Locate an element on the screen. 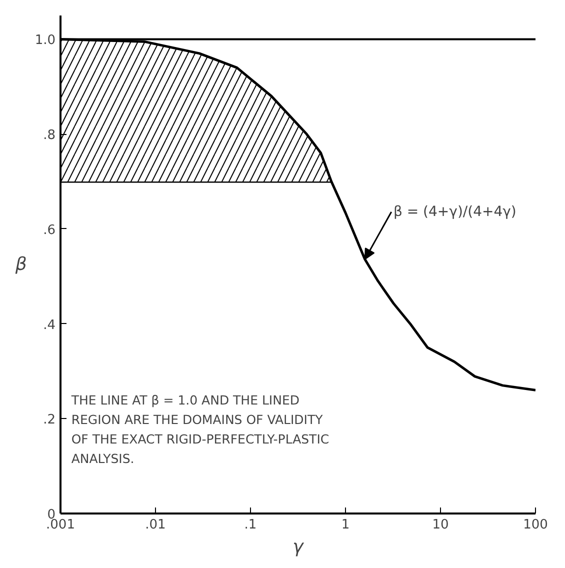  y-axis-title: β is located at coordinates (20, 264).